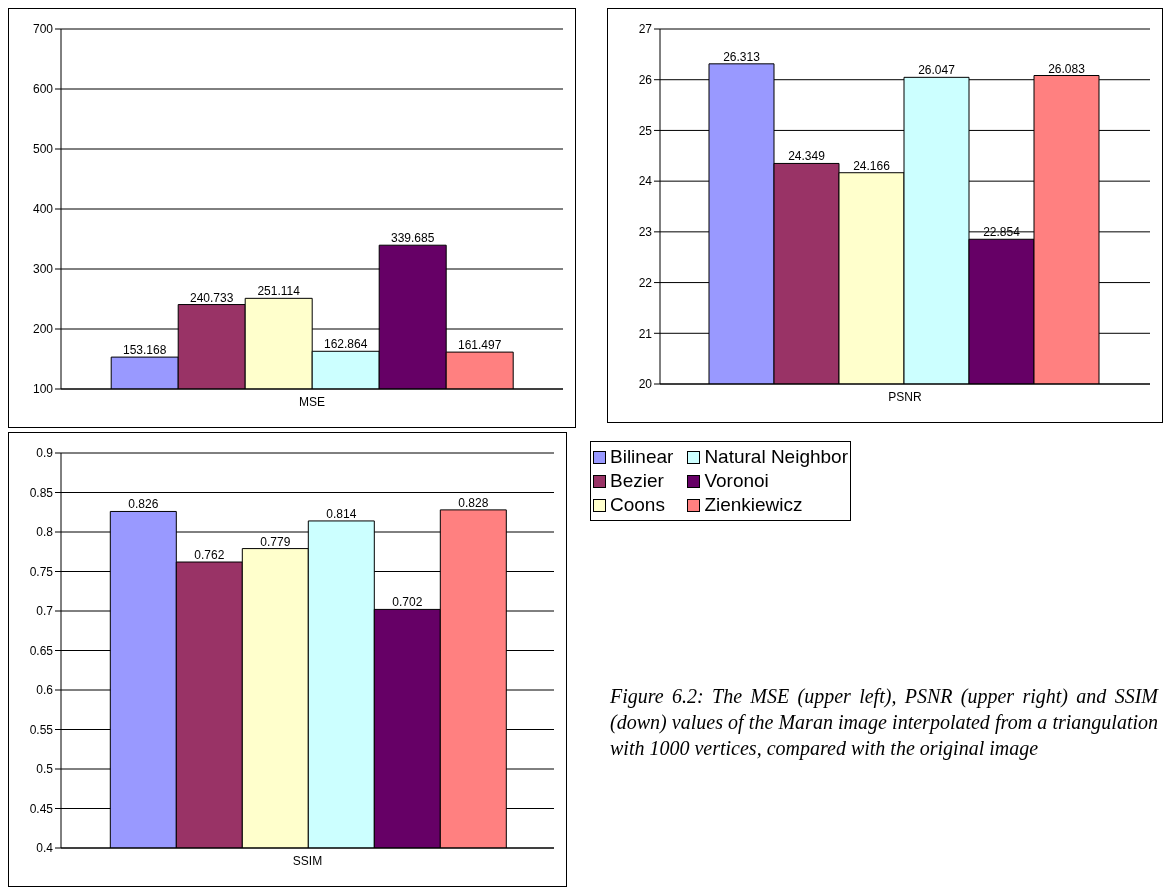 The image size is (1163, 887). What do you see at coordinates (43, 29) in the screenshot?
I see `y-tick-label: 700` at bounding box center [43, 29].